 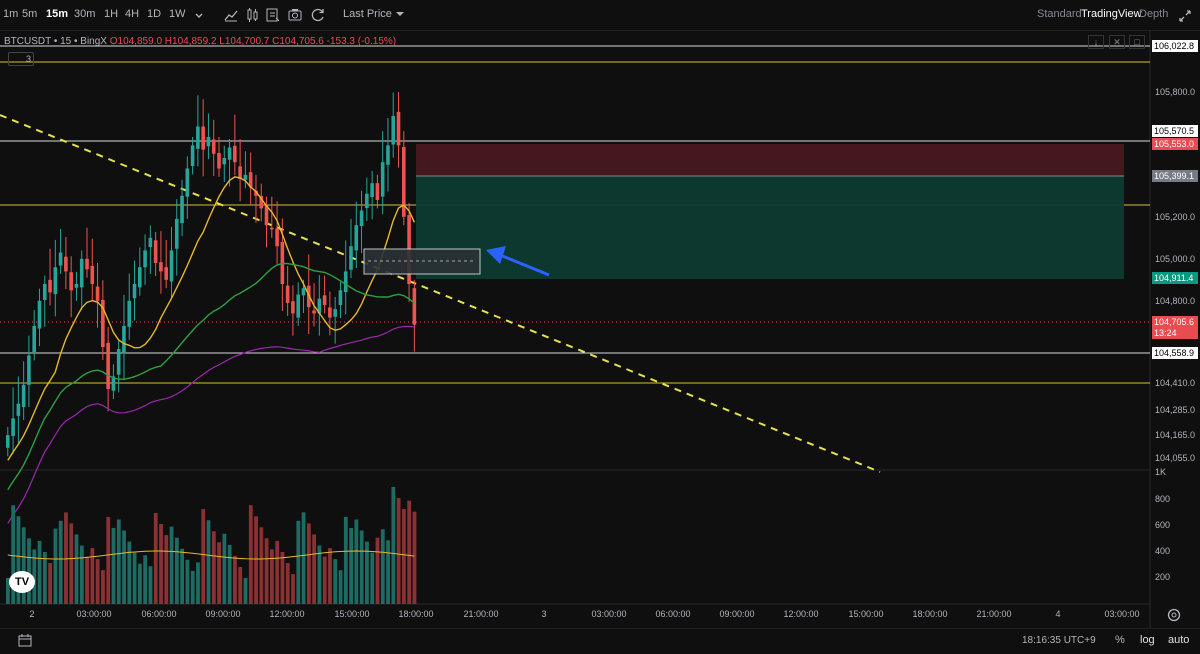 What do you see at coordinates (374, 14) in the screenshot?
I see `price-source-dropdown: Last Price` at bounding box center [374, 14].